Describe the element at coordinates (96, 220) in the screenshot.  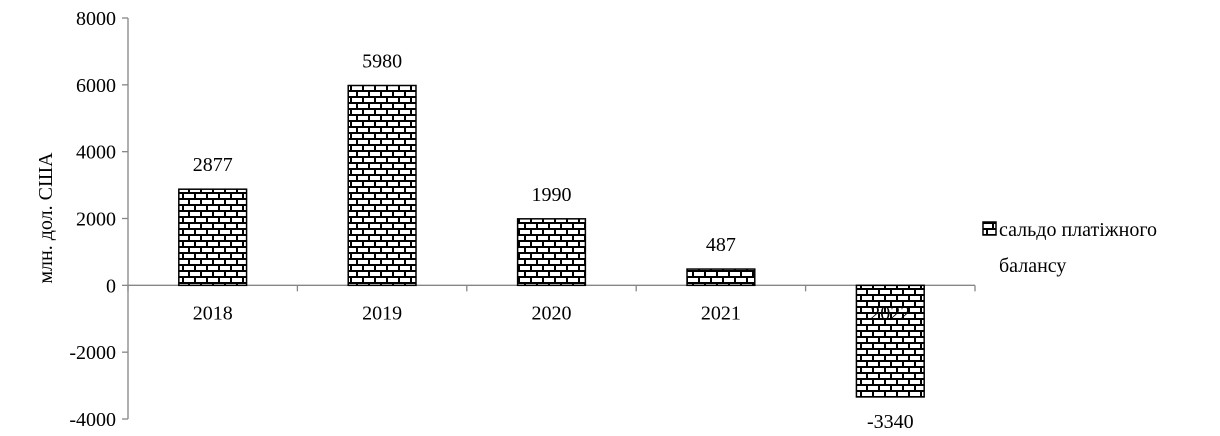
I see `y-tick-label: 2000` at that location.